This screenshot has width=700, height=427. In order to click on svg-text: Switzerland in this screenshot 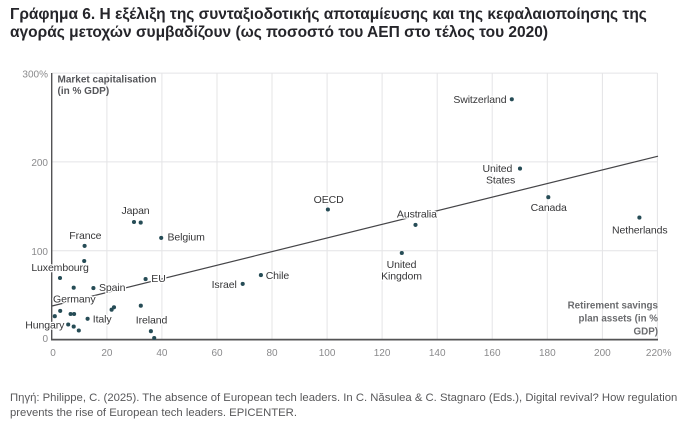, I will do `click(479, 100)`.